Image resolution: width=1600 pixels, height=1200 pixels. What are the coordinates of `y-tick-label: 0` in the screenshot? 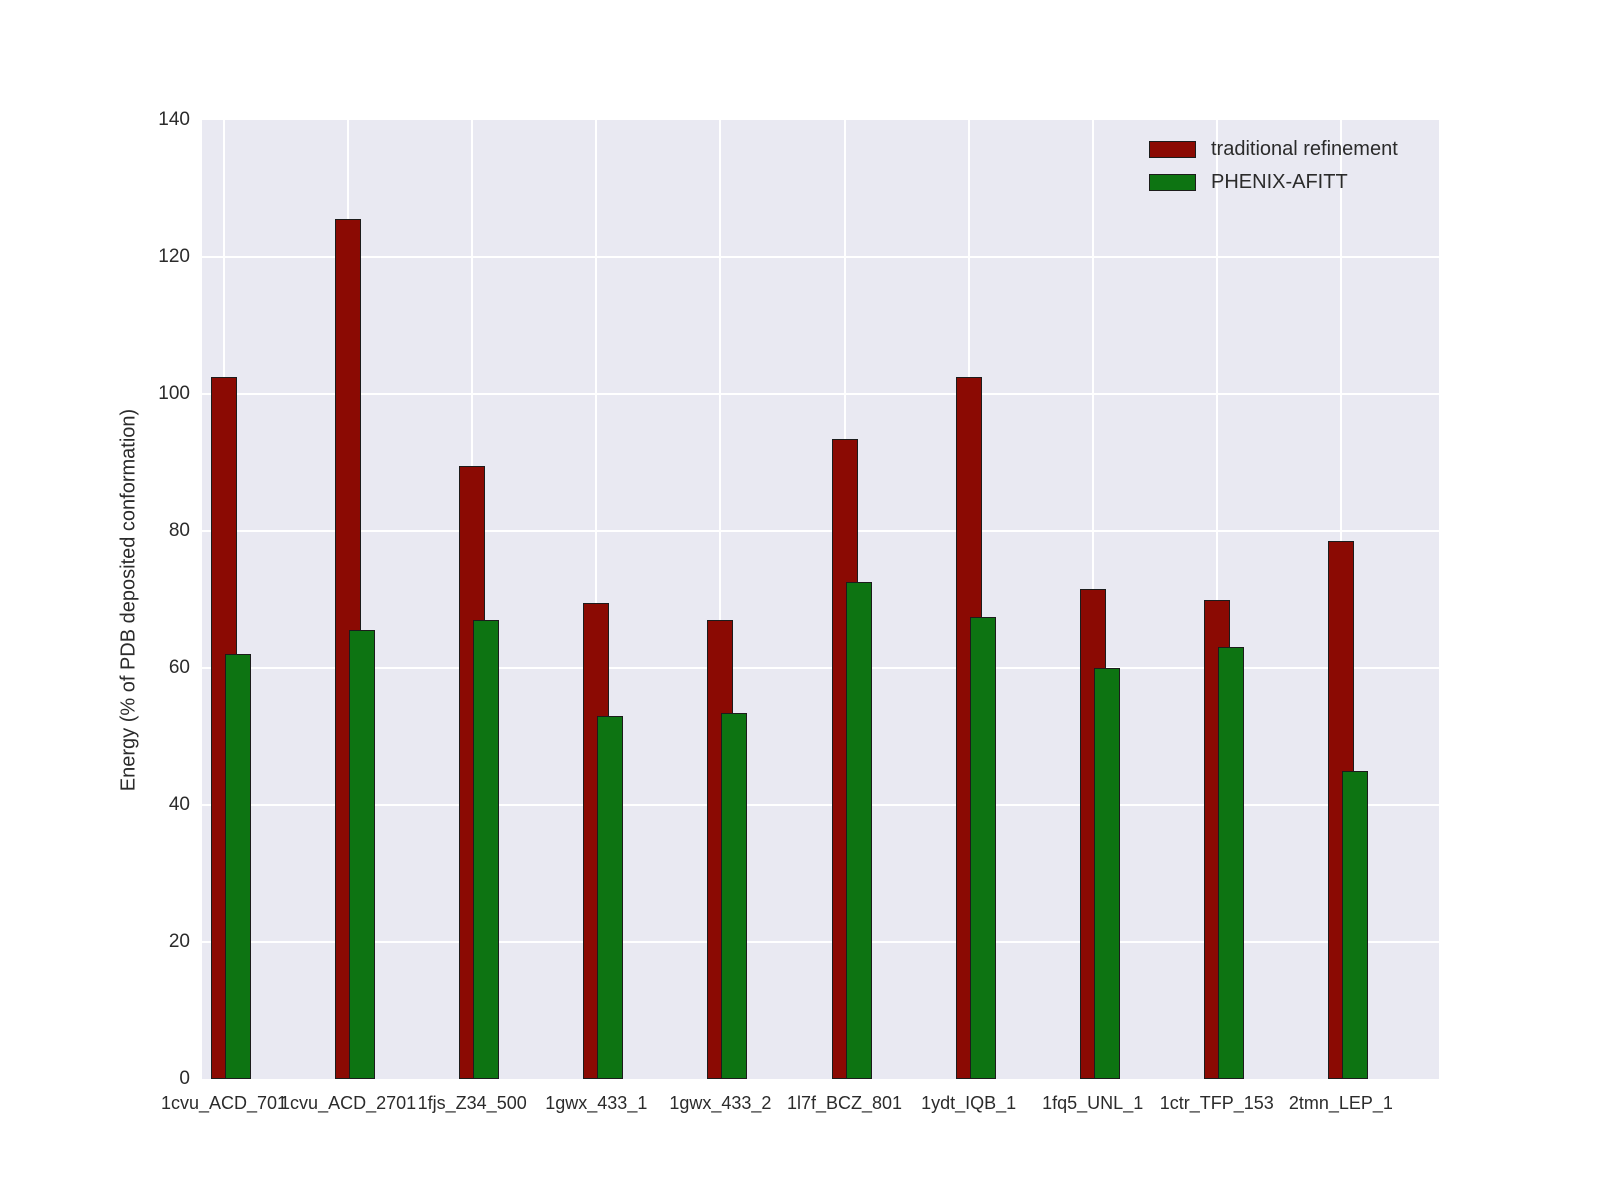 It's located at (184, 1078).